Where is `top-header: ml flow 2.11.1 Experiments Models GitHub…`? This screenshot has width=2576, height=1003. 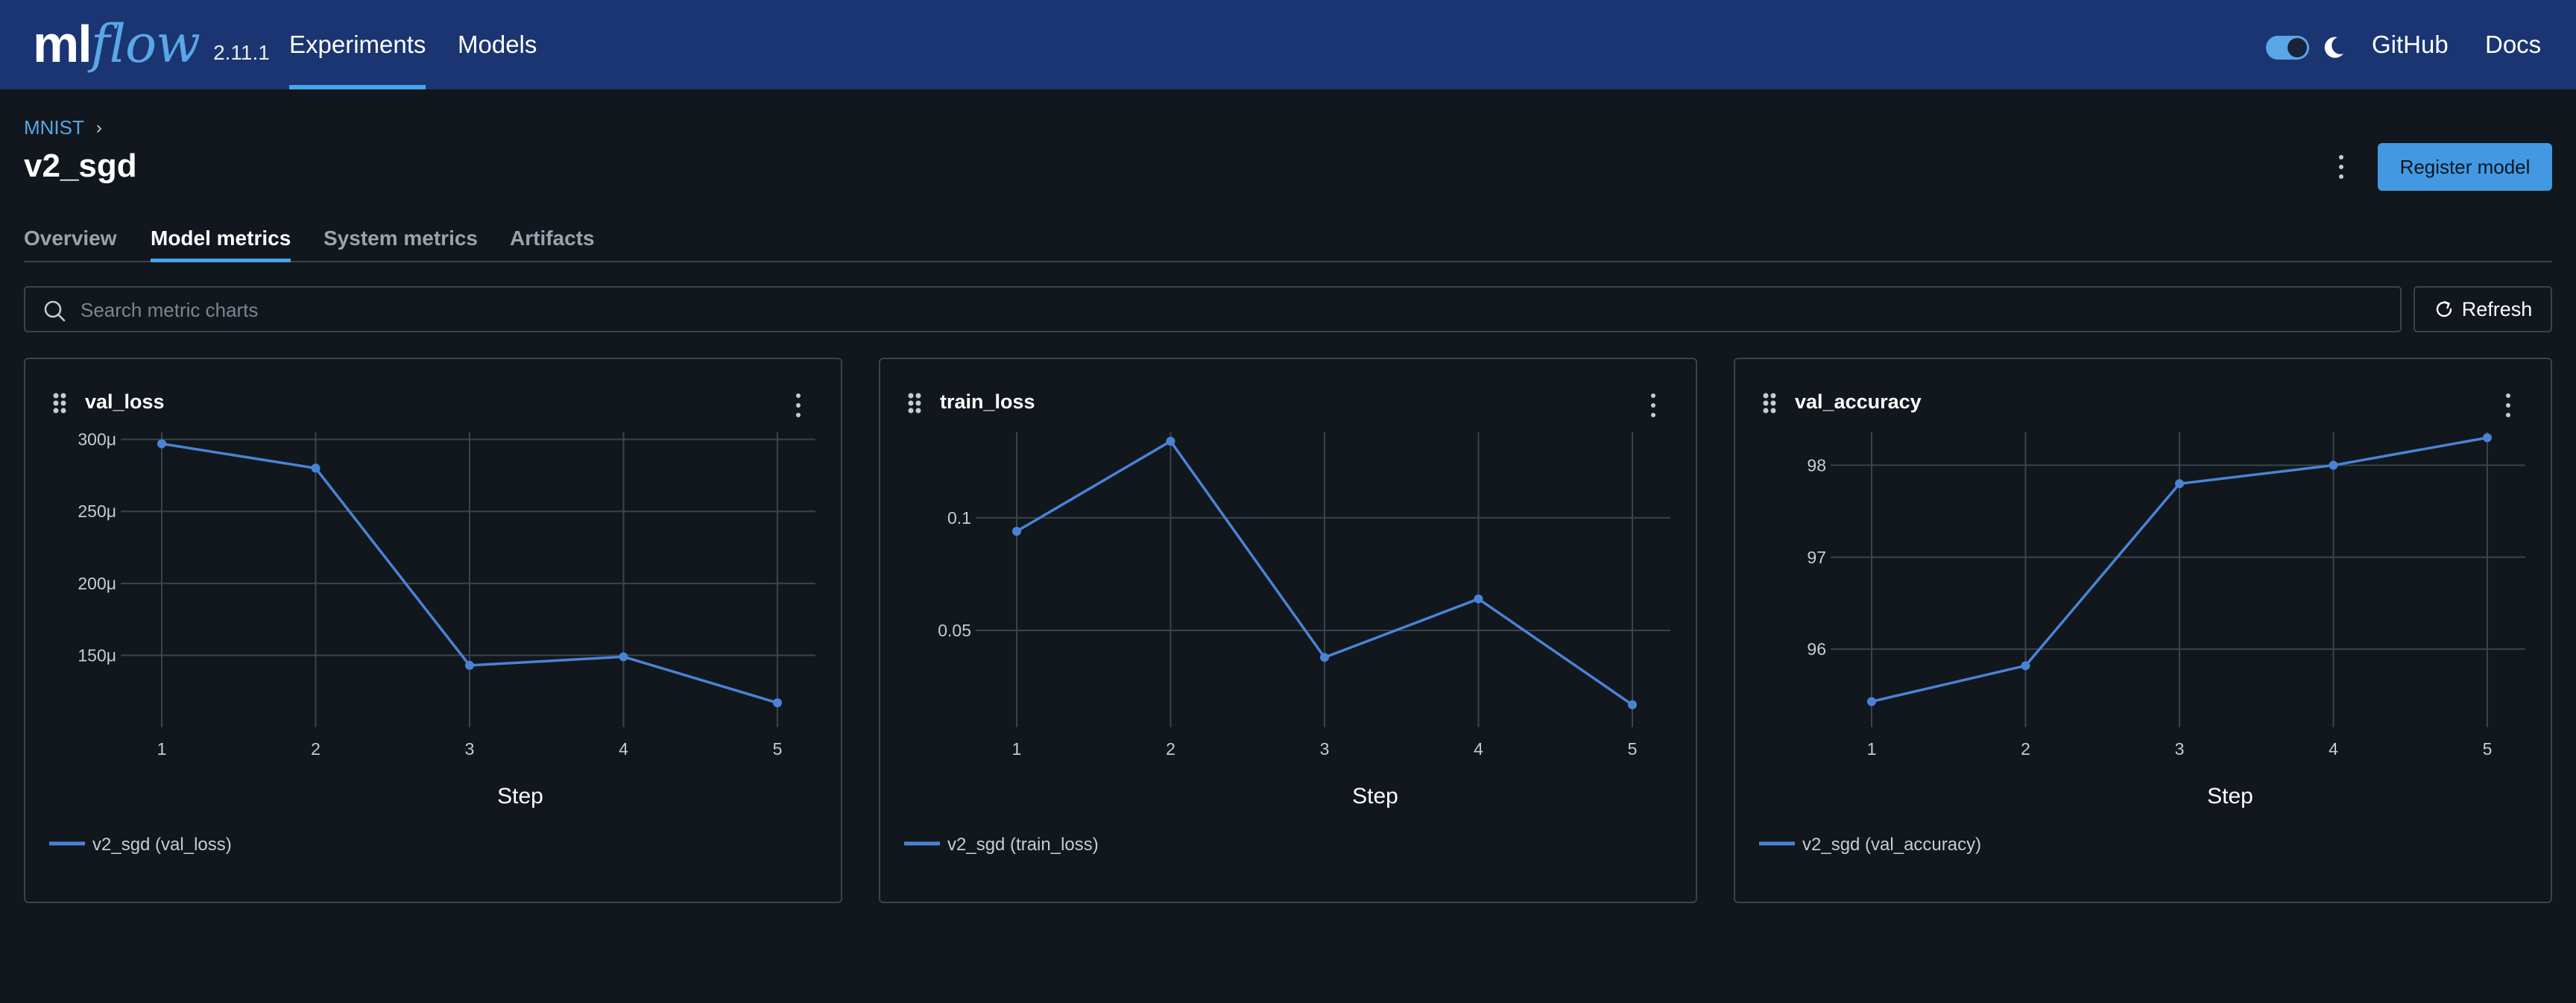
top-header: ml flow 2.11.1 Experiments Models GitHub… is located at coordinates (1288, 44).